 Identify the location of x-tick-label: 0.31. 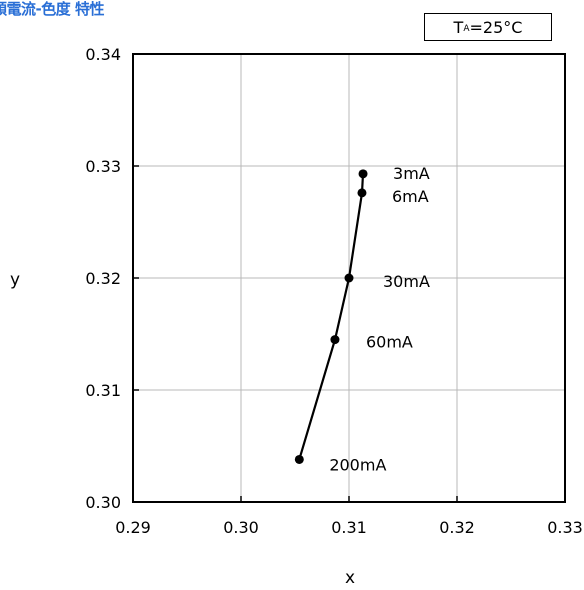
(349, 527).